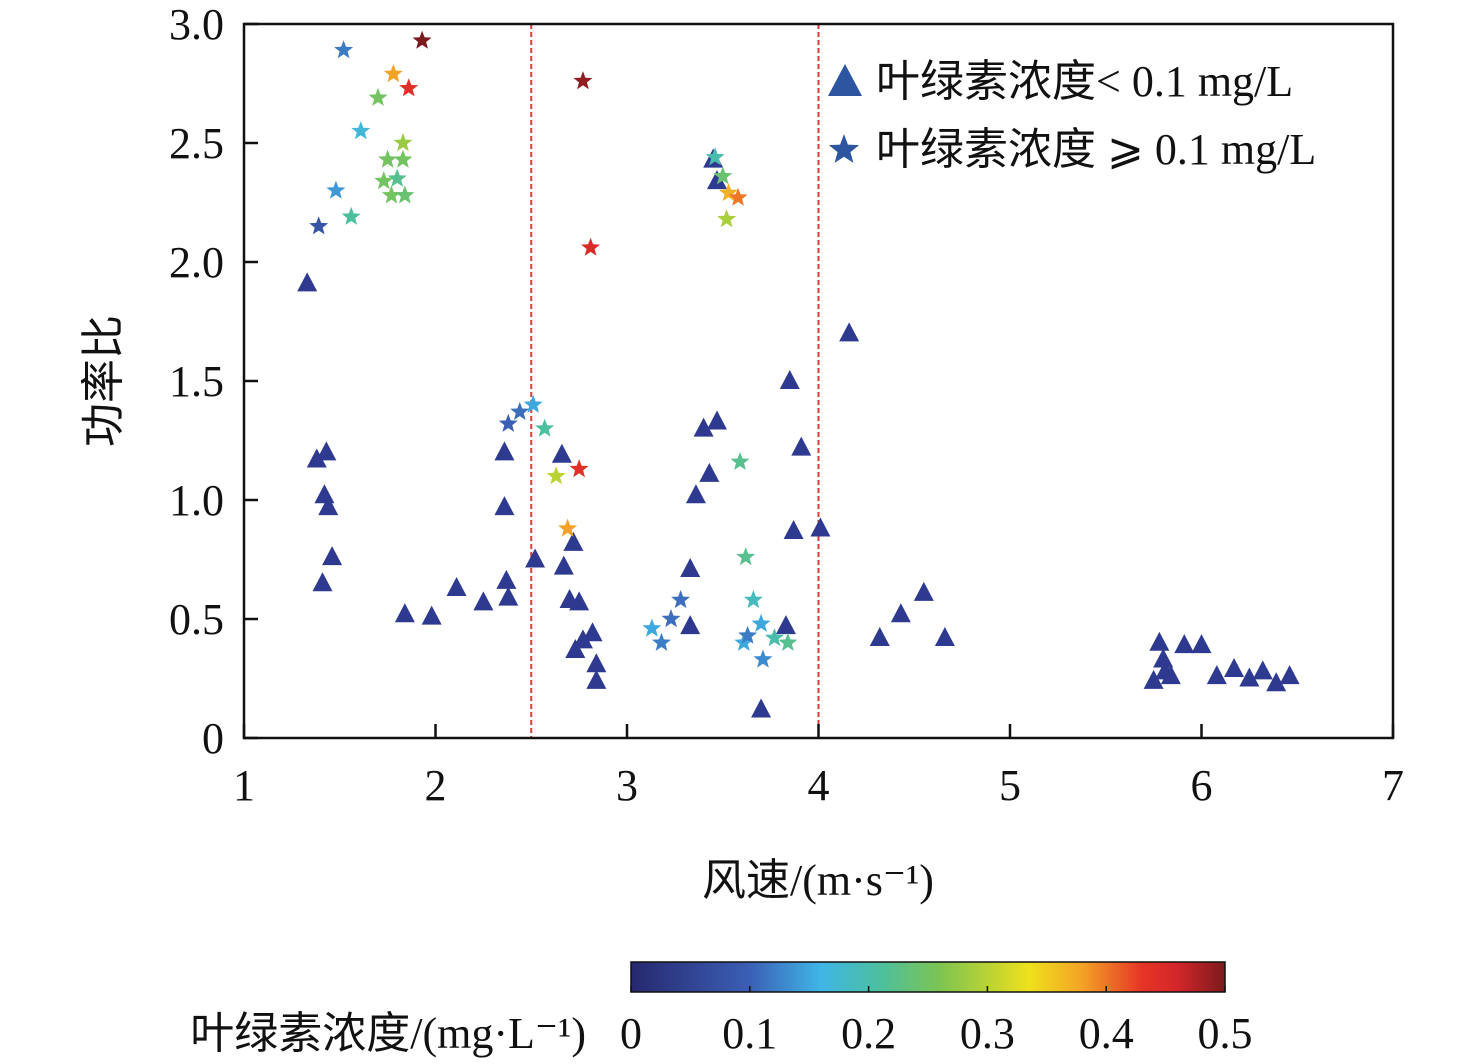 Image resolution: width=1476 pixels, height=1064 pixels. I want to click on x-tick-label: 3, so click(627, 785).